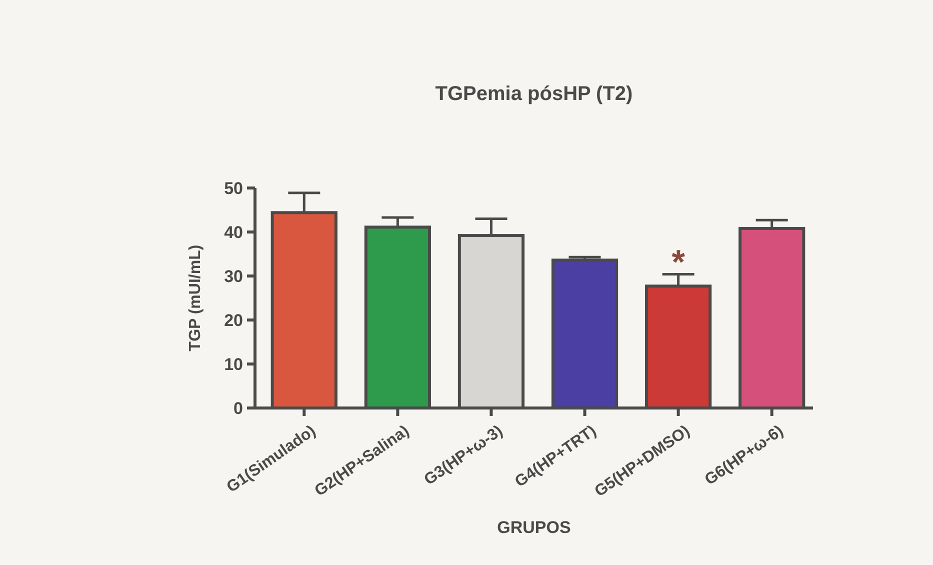  I want to click on y-tick-label: 50, so click(233, 188).